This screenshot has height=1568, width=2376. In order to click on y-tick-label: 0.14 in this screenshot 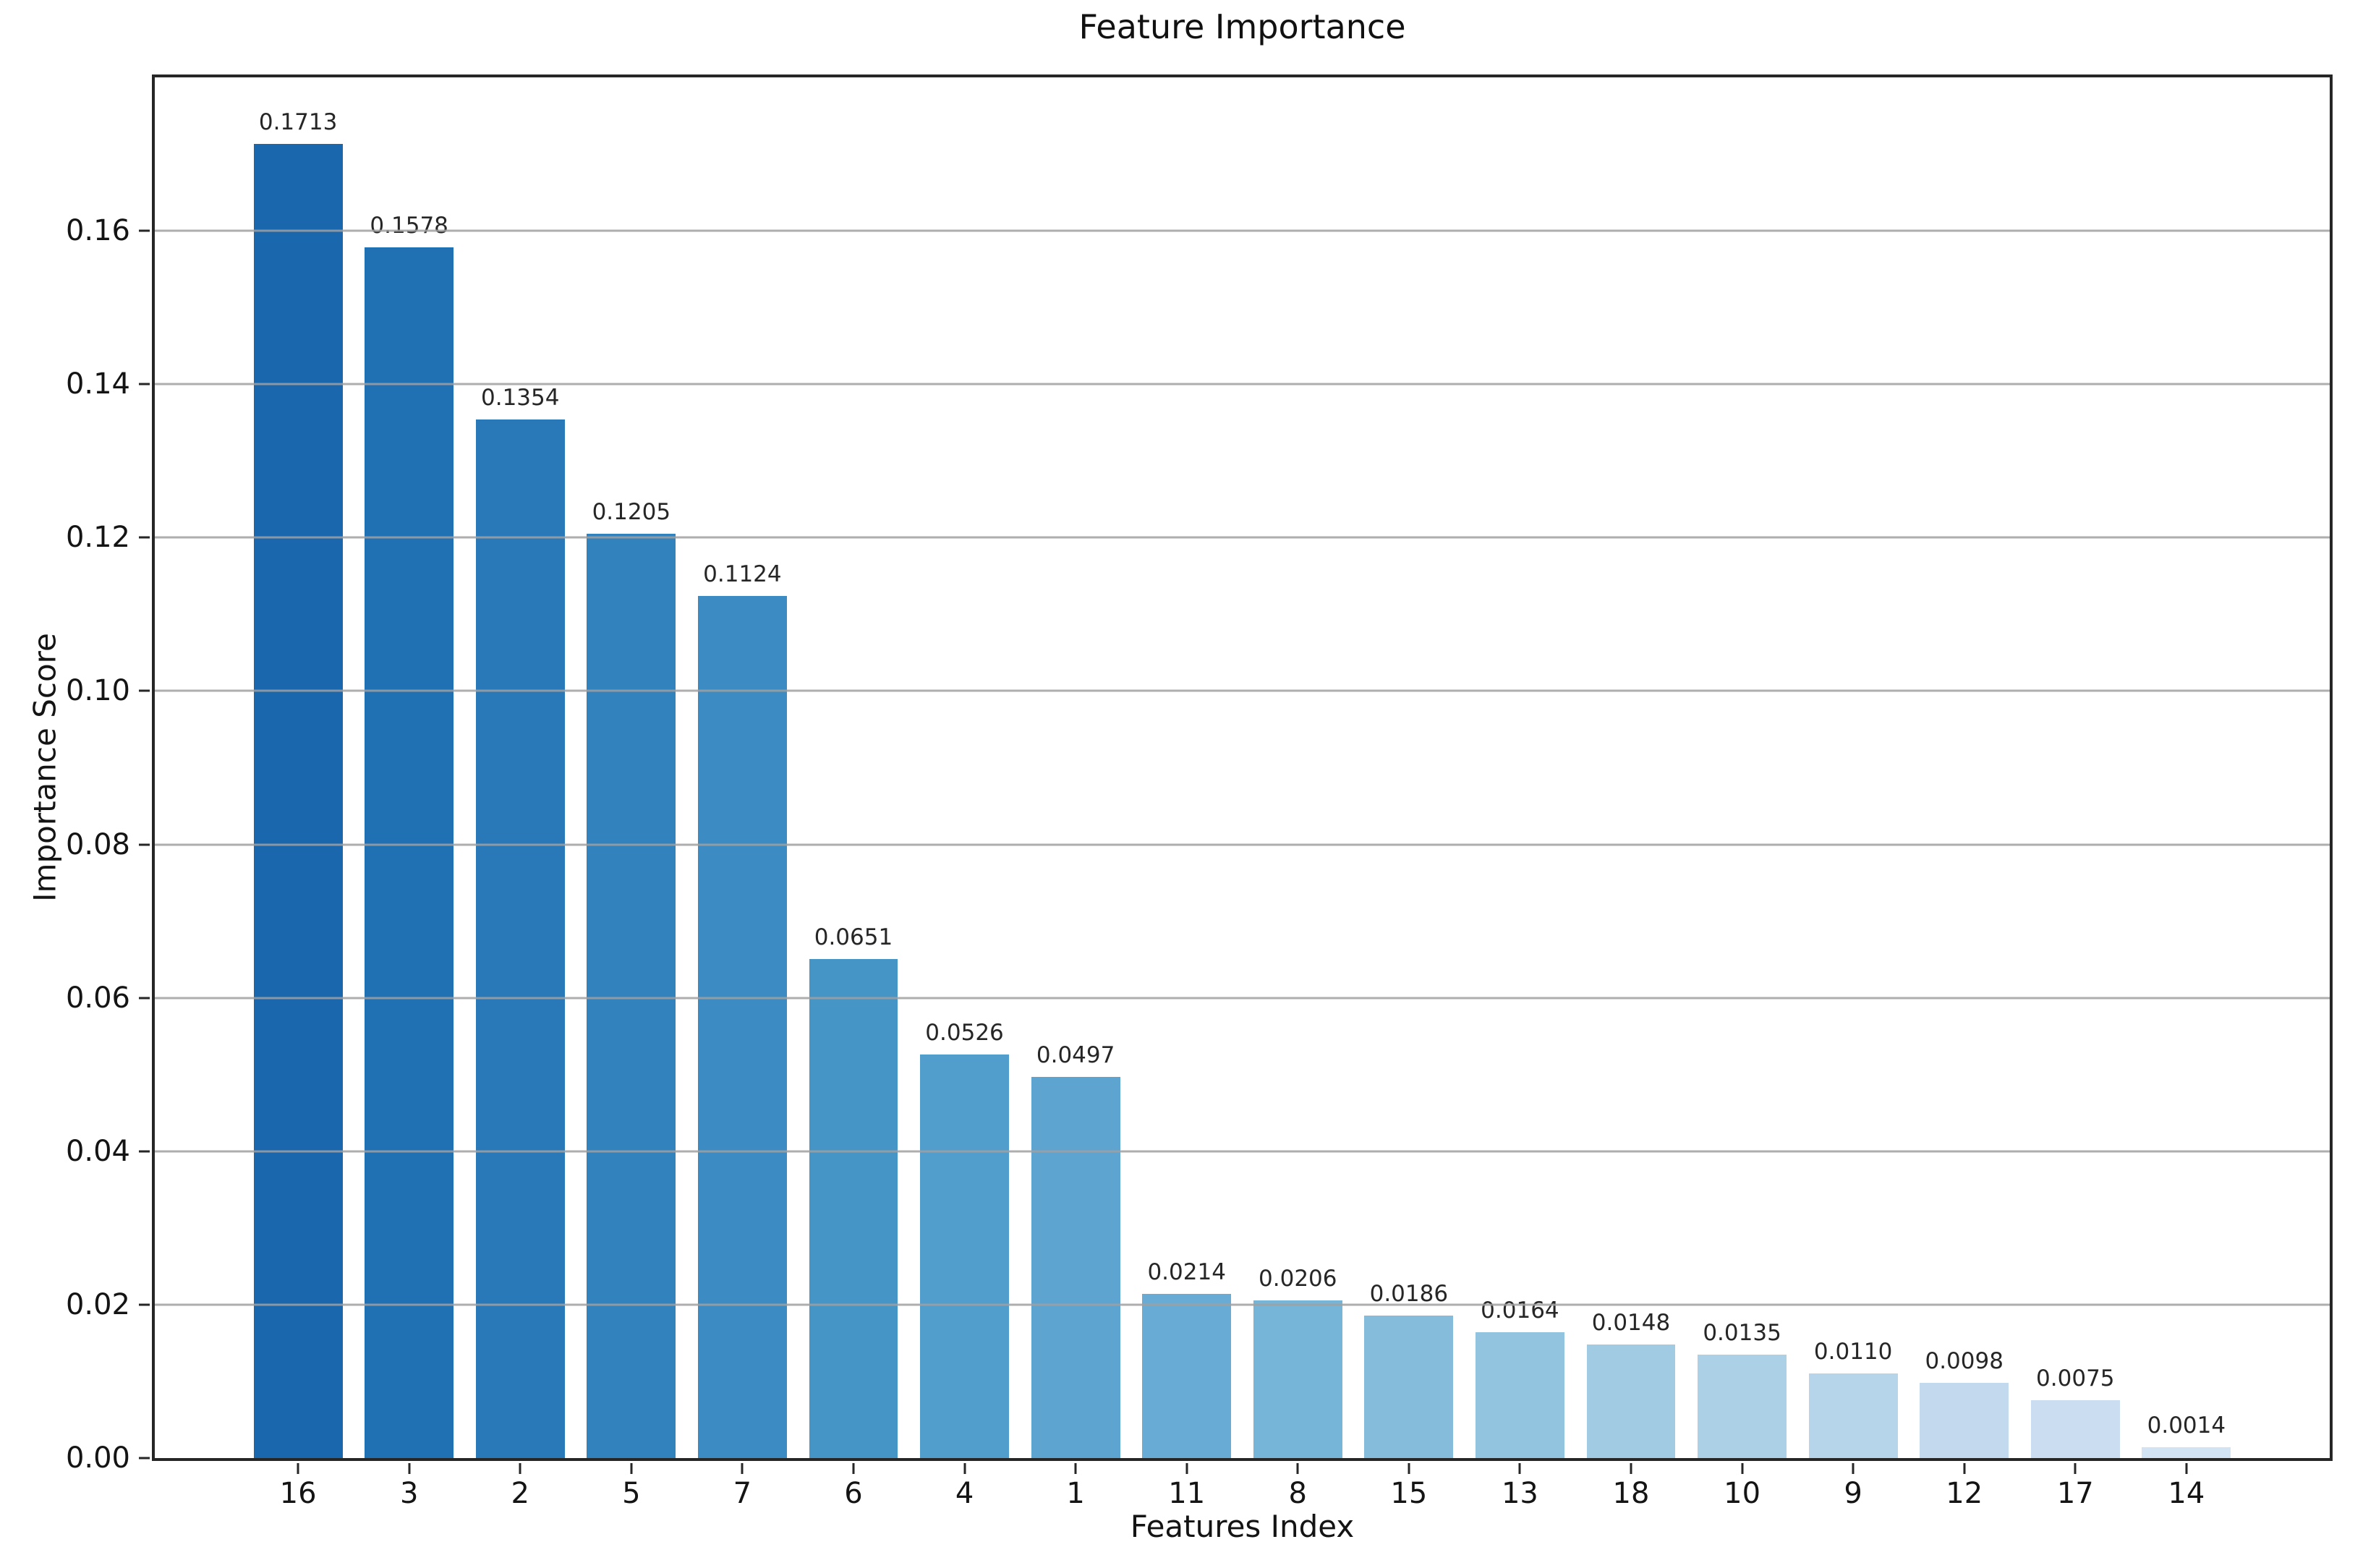, I will do `click(98, 384)`.